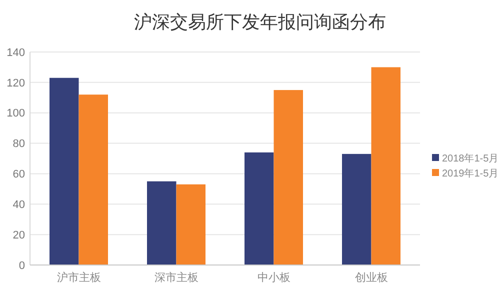  I want to click on y-tick-label: 140, so click(15, 52).